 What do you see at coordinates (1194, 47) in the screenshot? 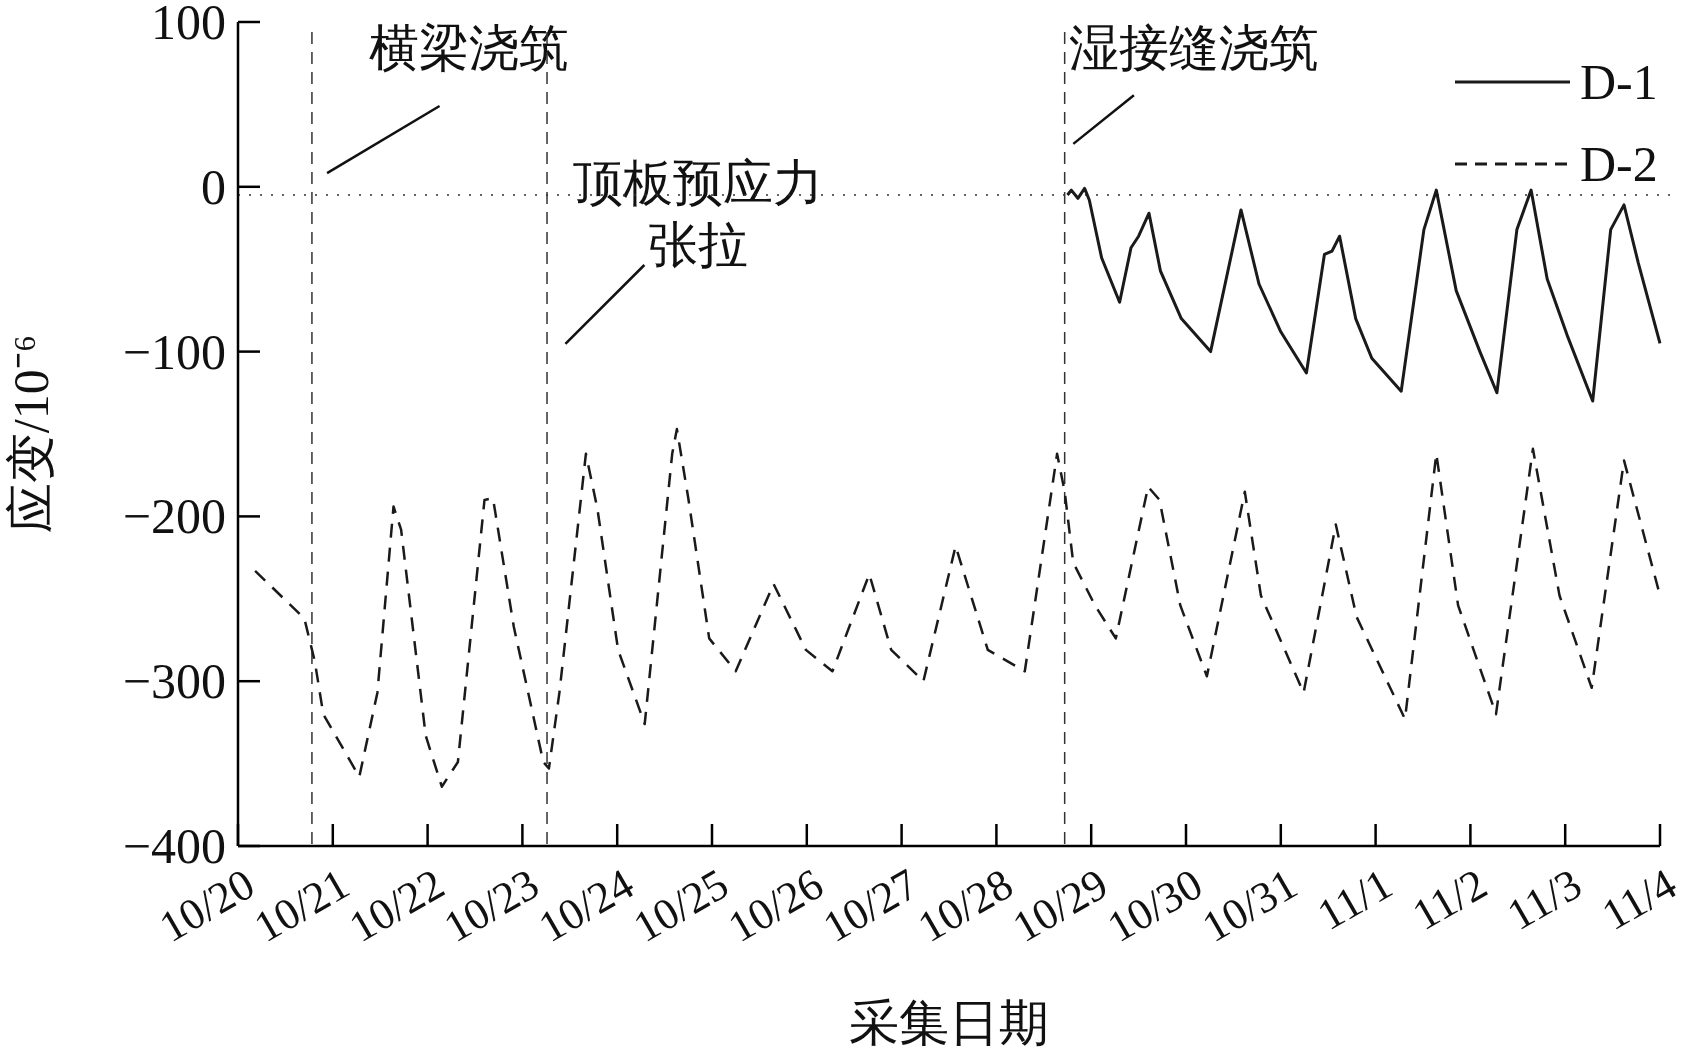
I see `ref-line-label: 湿接缝浇筑` at bounding box center [1194, 47].